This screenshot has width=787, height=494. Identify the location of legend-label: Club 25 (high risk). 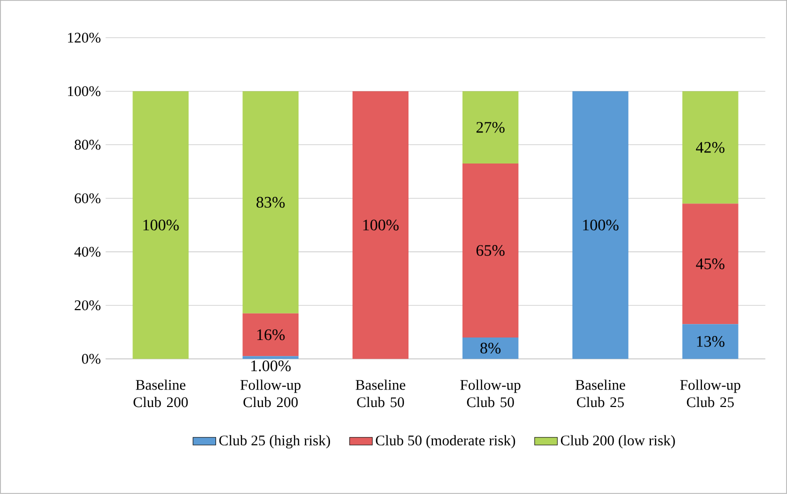
(274, 442).